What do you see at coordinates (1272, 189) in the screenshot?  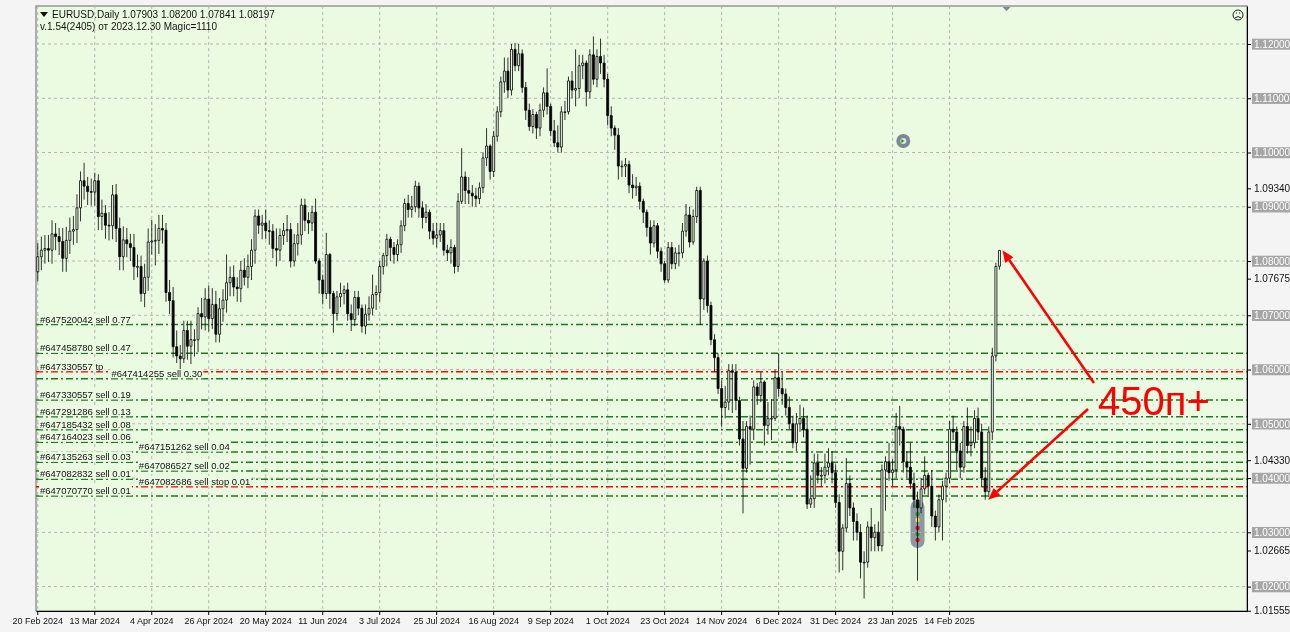 I see `y2-tick-label: 1.09340` at bounding box center [1272, 189].